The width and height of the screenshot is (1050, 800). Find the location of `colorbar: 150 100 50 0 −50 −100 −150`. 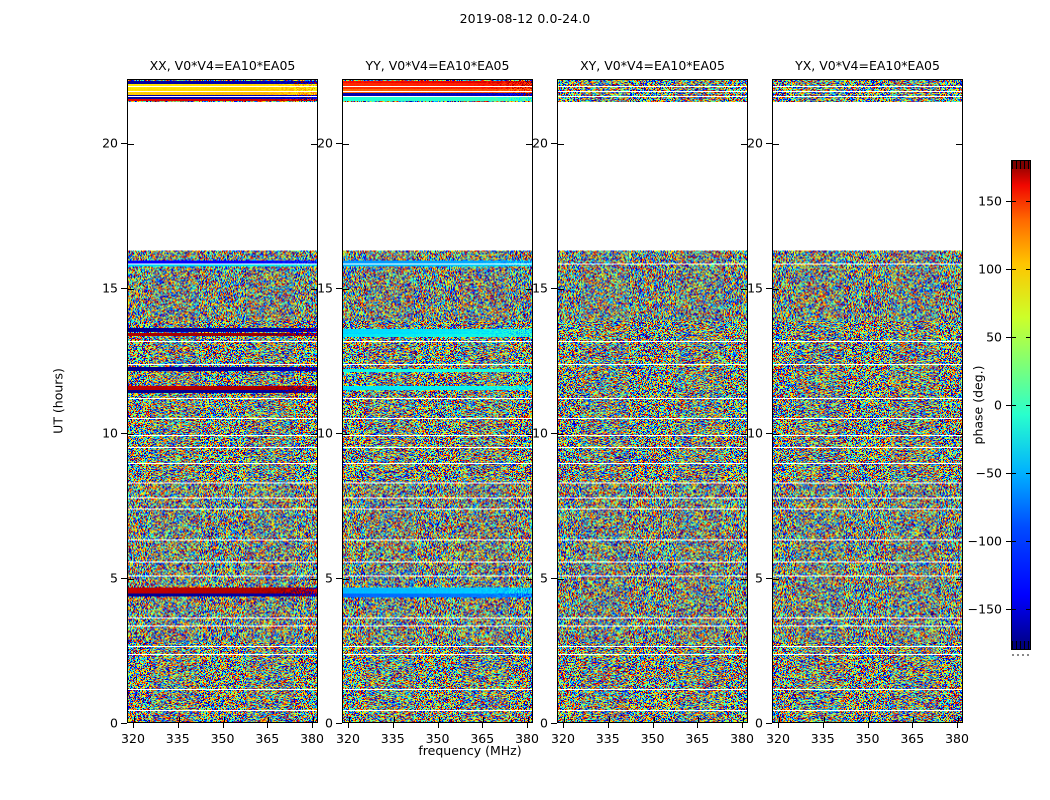

colorbar: 150 100 50 0 −50 −100 −150 is located at coordinates (999, 405).